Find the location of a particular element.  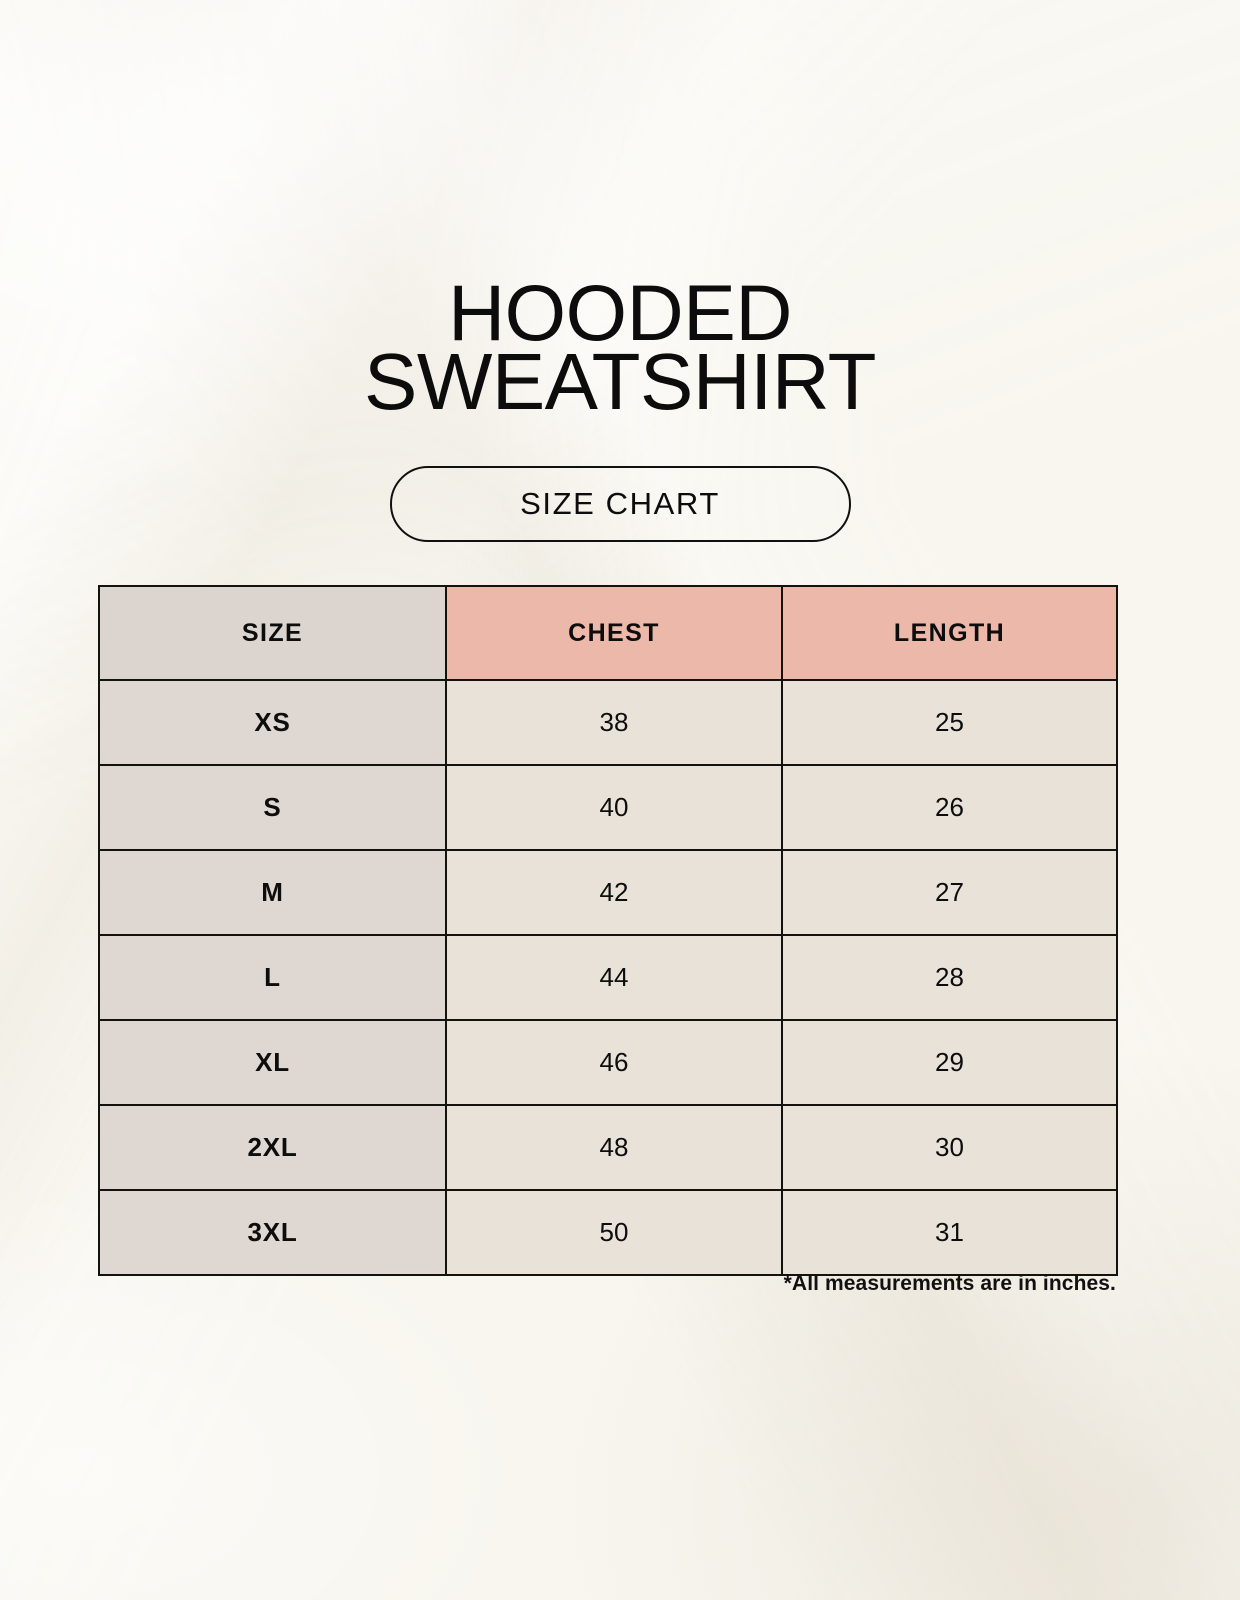

size-chart-badge: SIZE CHART is located at coordinates (620, 504).